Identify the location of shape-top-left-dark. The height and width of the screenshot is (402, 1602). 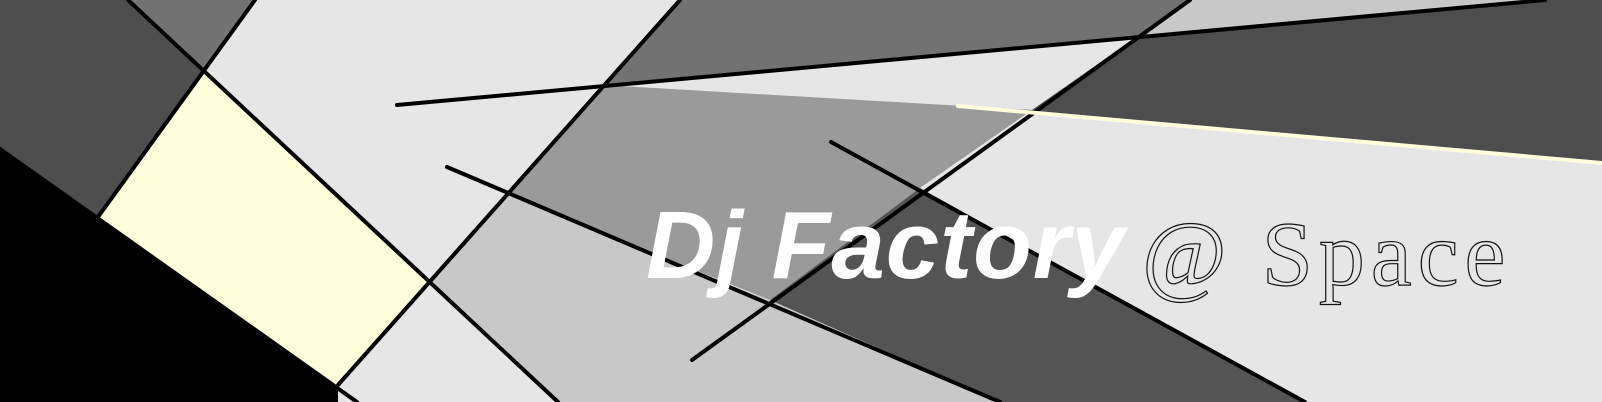
(103, 108).